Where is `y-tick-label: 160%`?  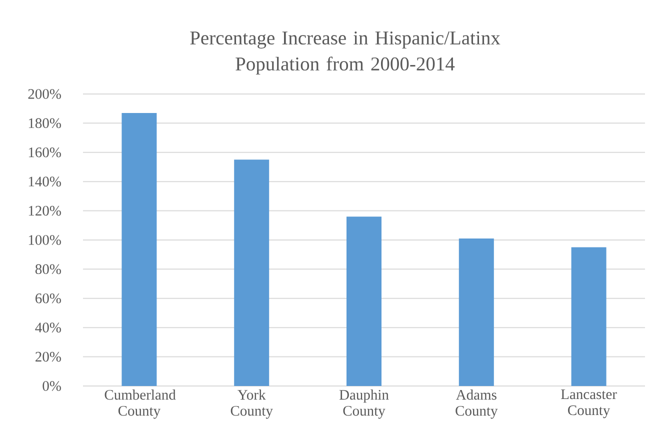
y-tick-label: 160% is located at coordinates (44, 152).